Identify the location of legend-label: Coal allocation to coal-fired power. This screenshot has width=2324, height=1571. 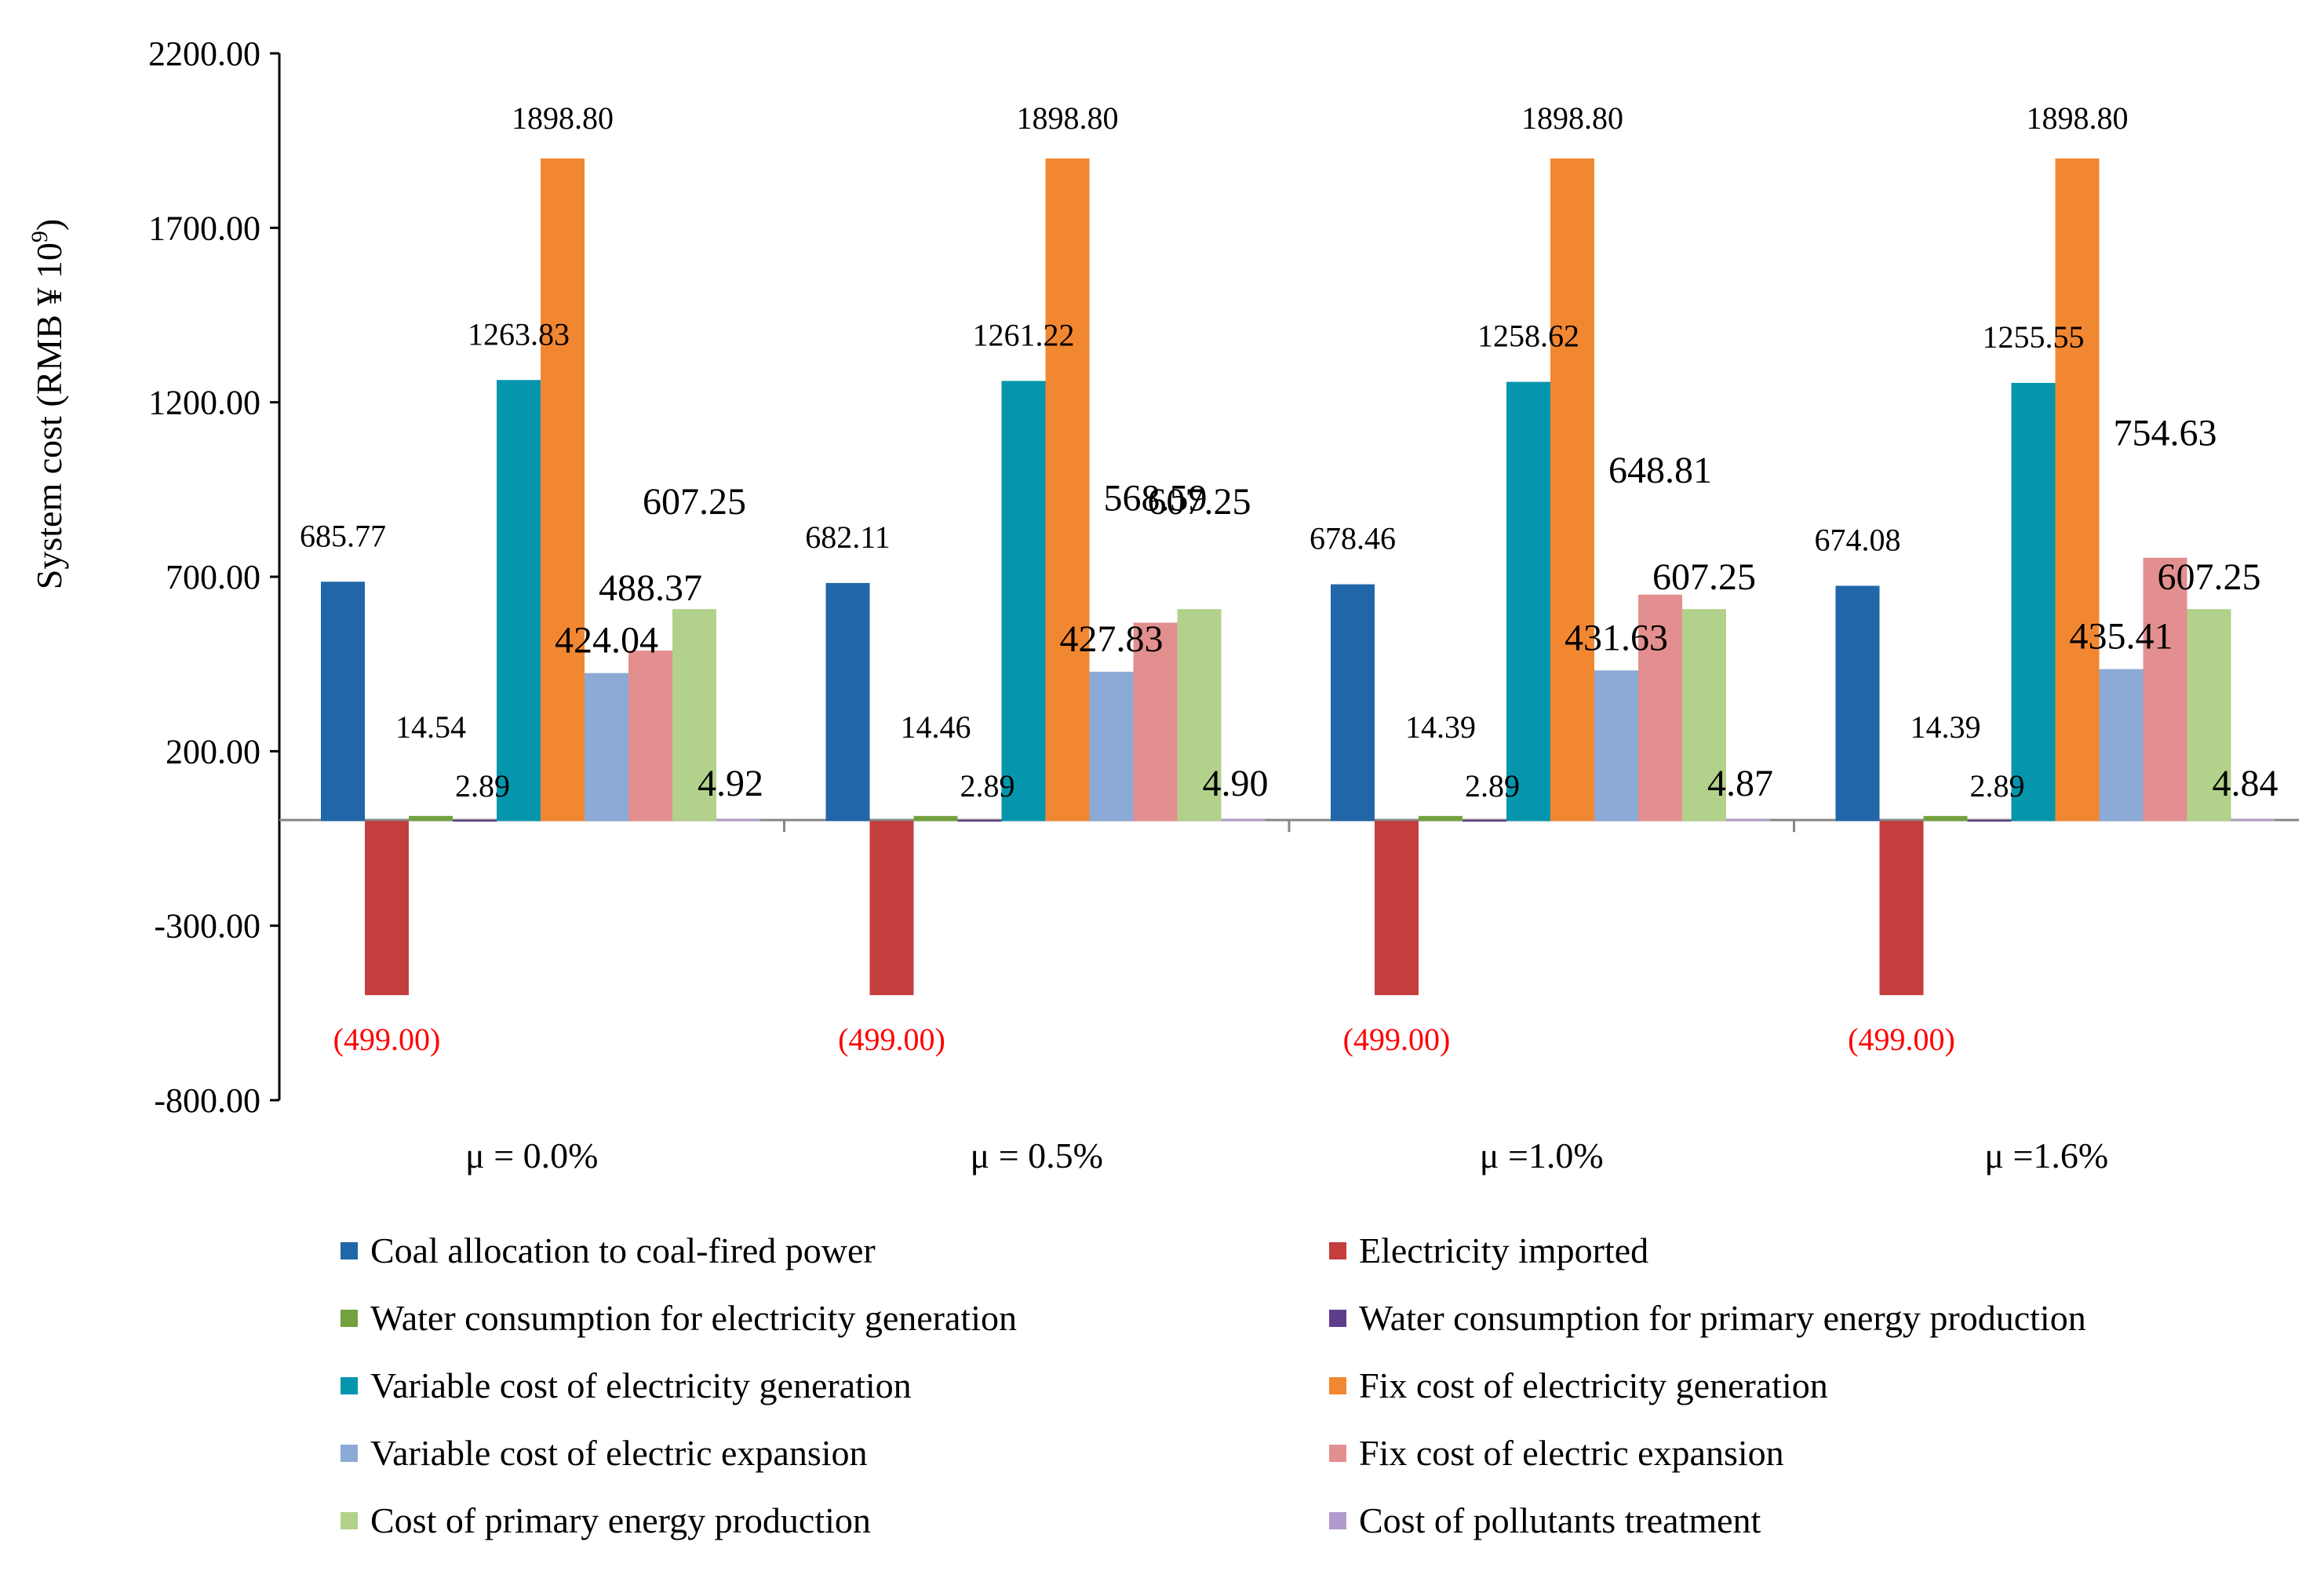
(623, 1250).